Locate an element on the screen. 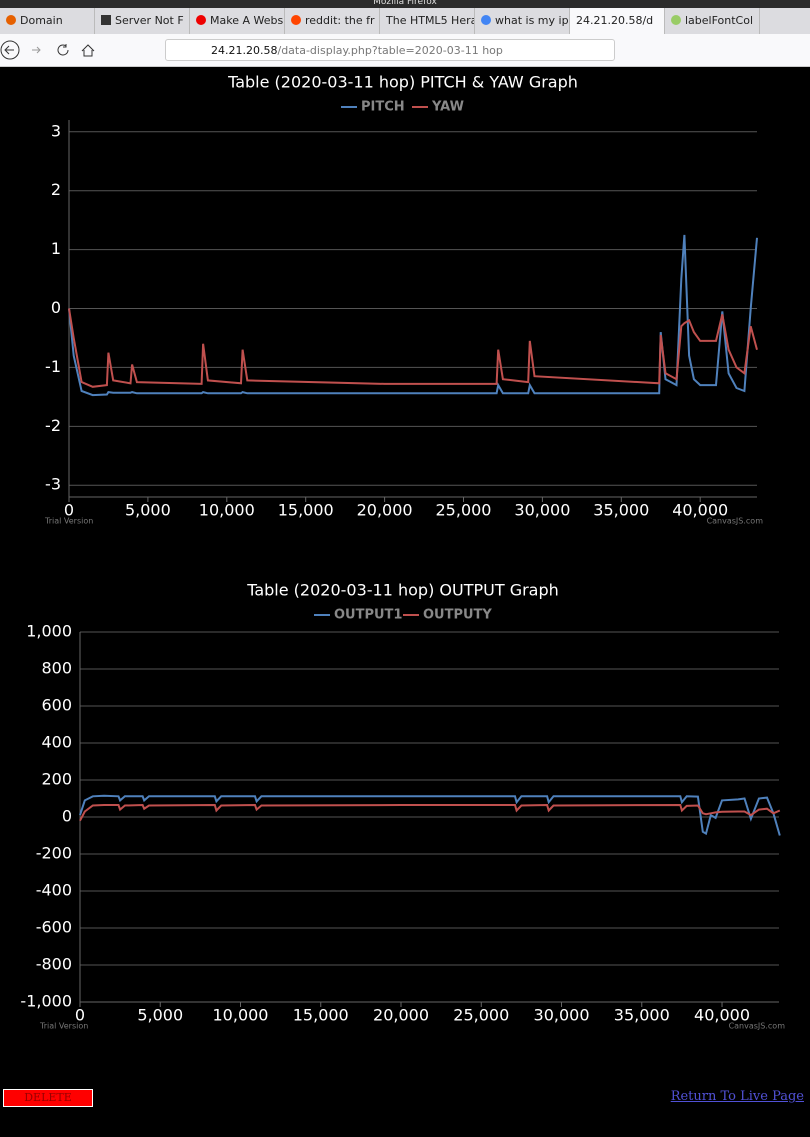 This screenshot has height=1137, width=810. y-tick-label: 200 is located at coordinates (56, 779).